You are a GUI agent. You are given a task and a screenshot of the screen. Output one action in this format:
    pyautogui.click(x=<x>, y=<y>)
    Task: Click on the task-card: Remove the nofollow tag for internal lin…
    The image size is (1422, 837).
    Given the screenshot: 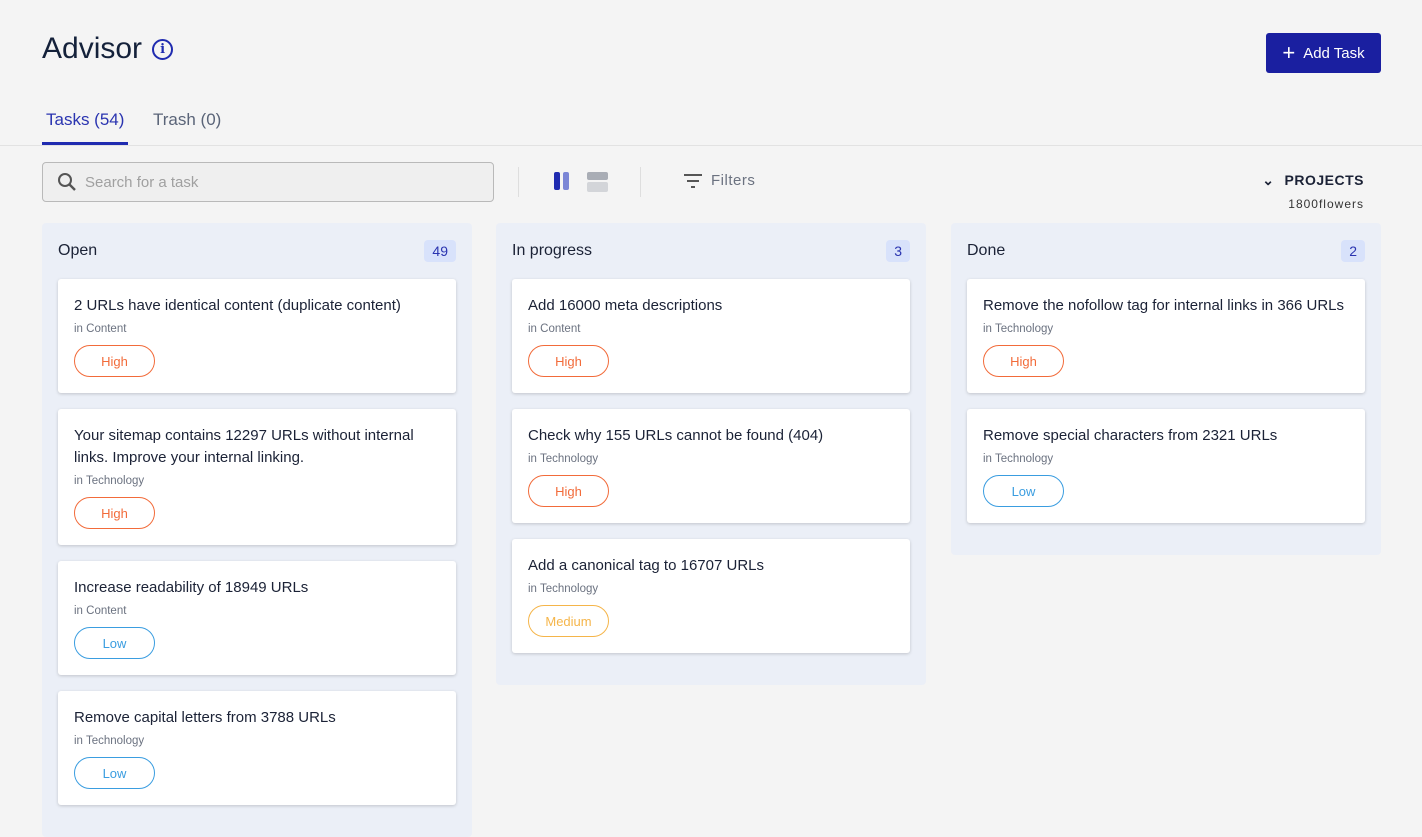 What is the action you would take?
    pyautogui.click(x=1166, y=336)
    